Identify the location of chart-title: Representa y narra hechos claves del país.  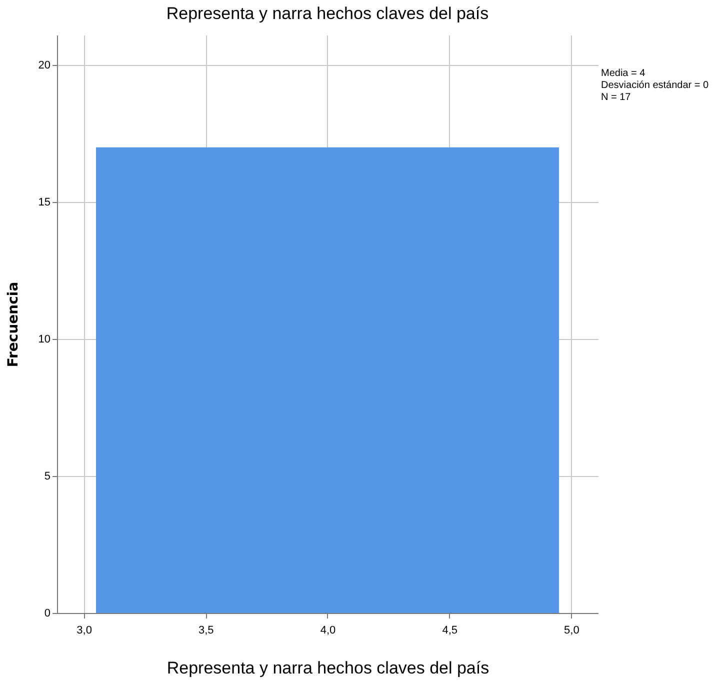
(327, 13).